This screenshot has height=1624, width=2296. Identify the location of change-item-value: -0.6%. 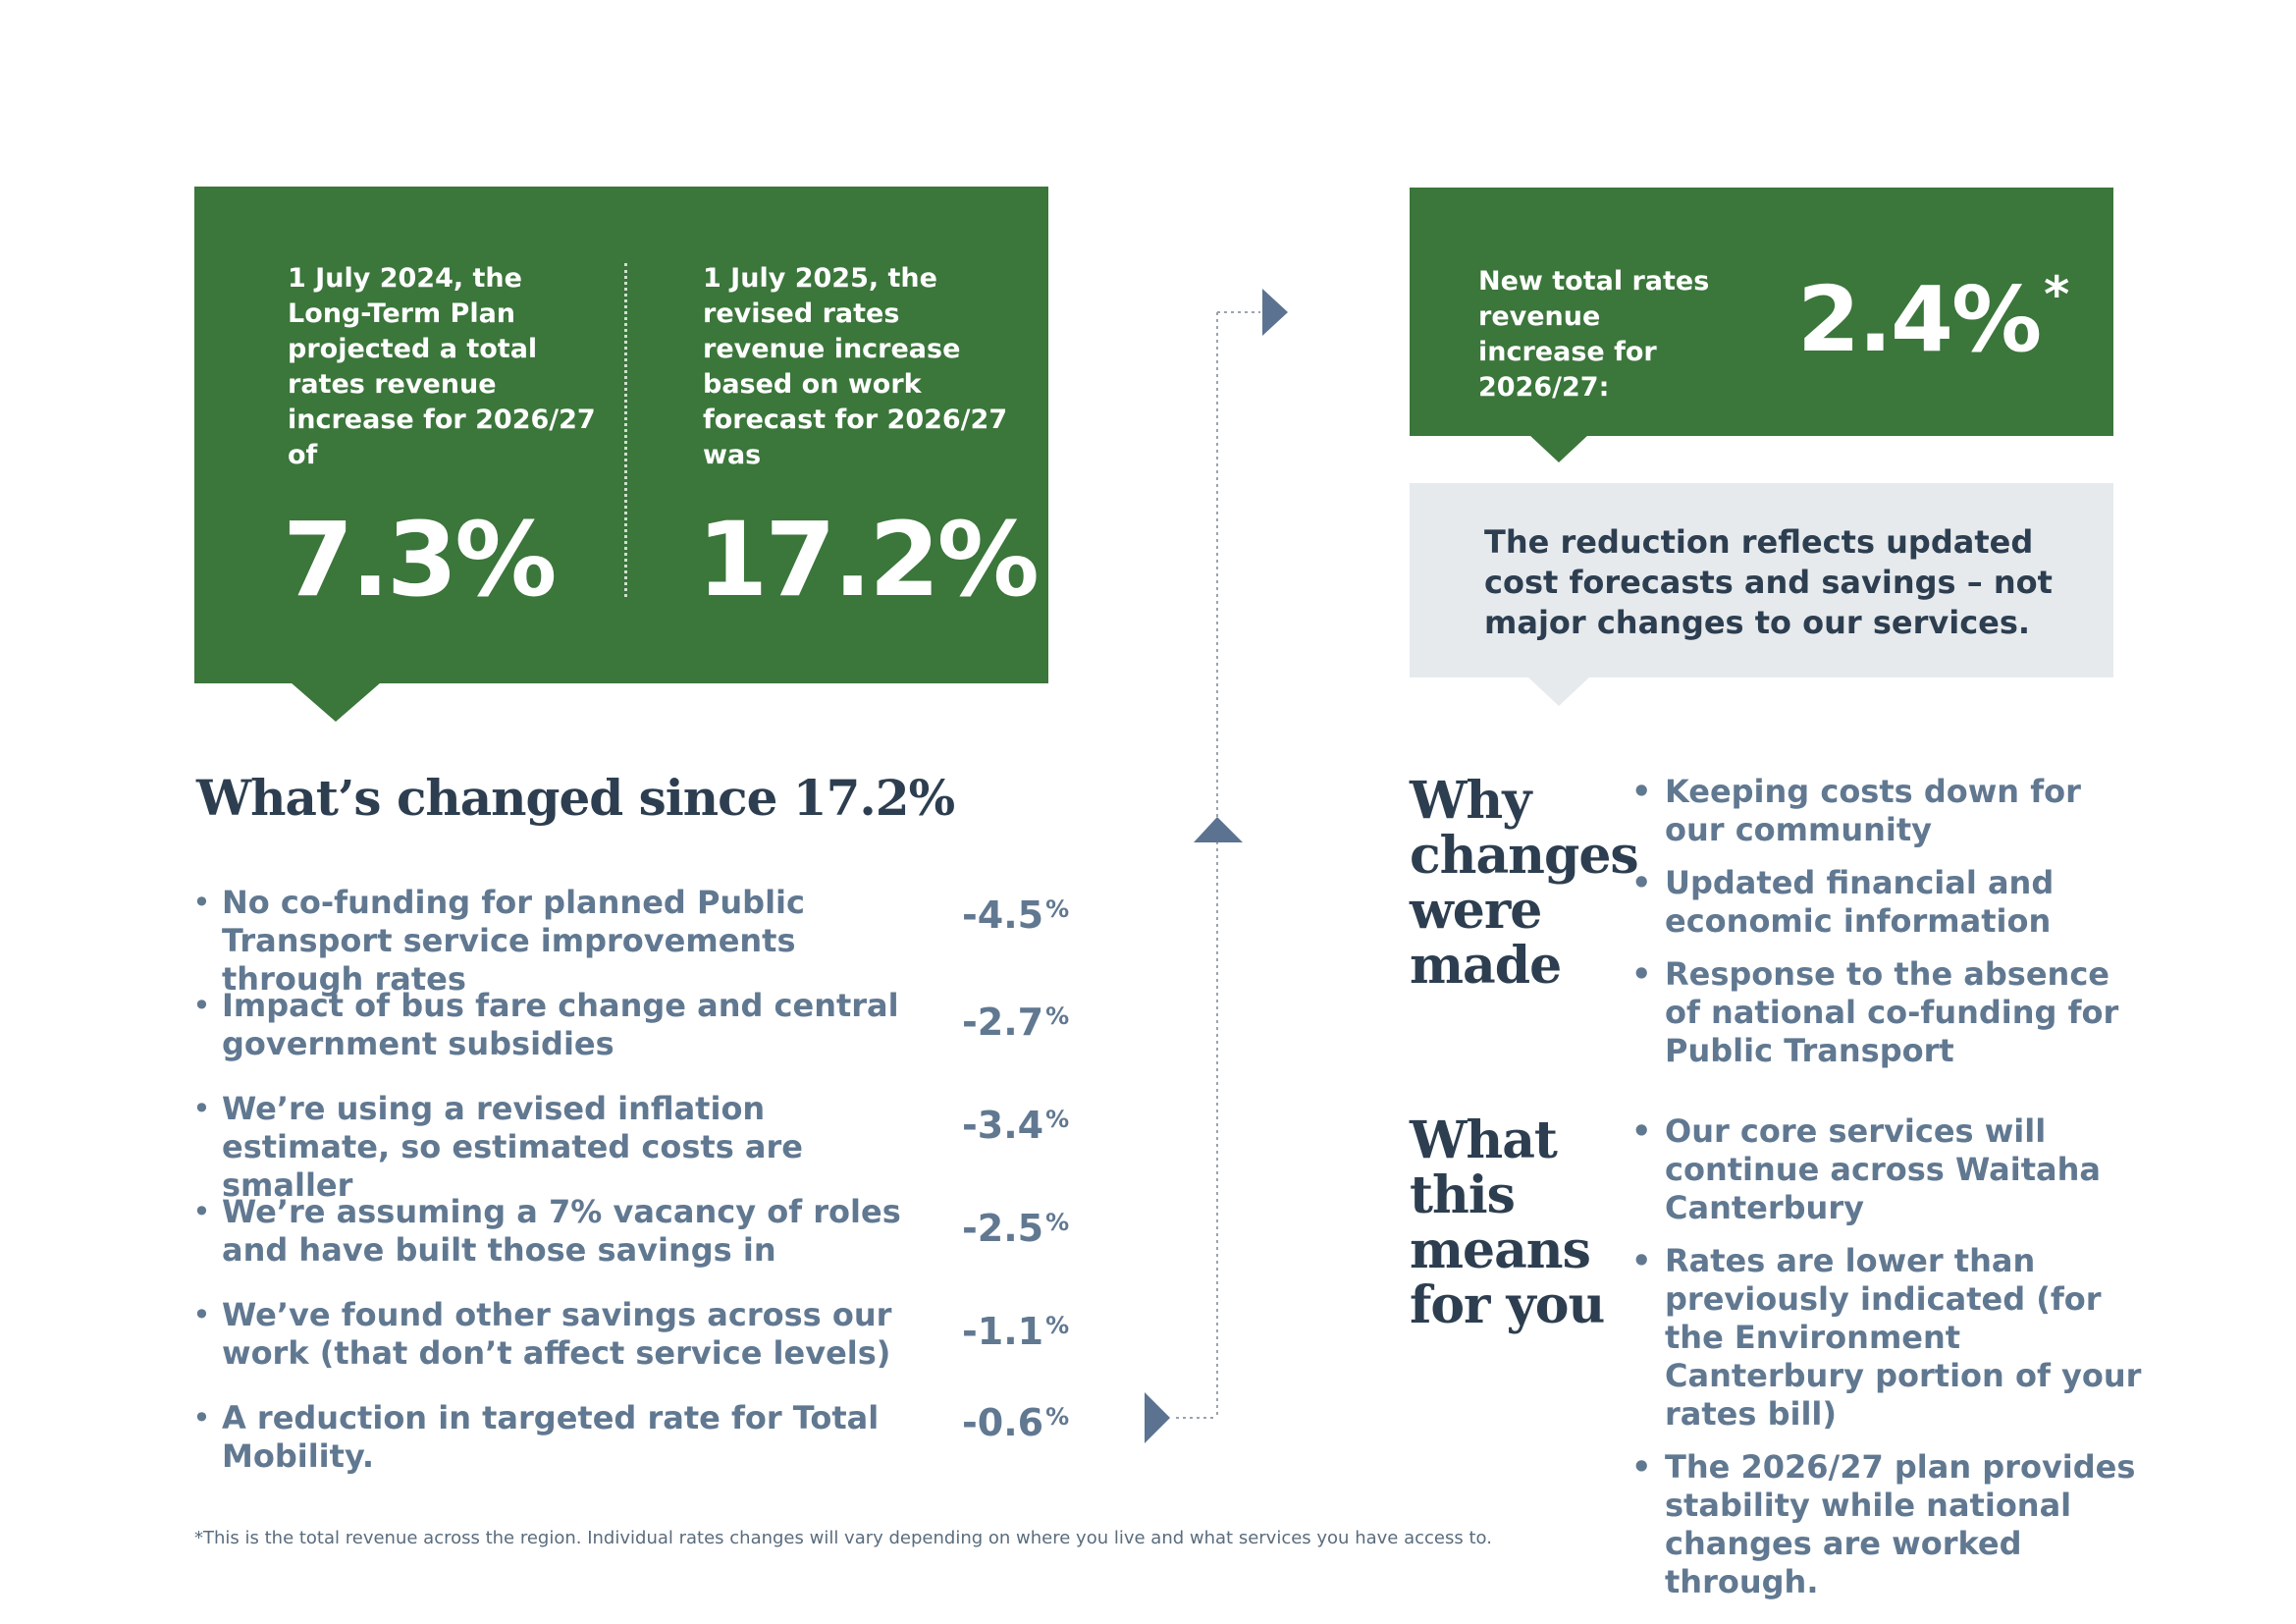
(1109, 1419).